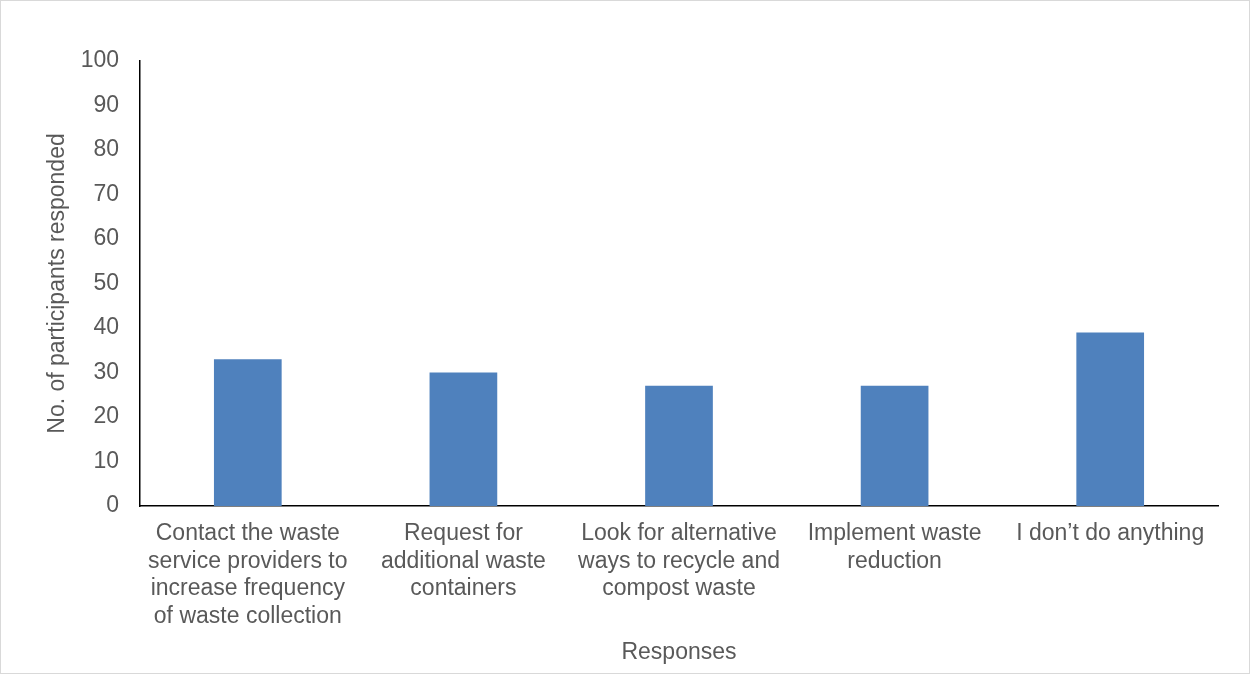 This screenshot has height=674, width=1250. Describe the element at coordinates (99, 59) in the screenshot. I see `y-tick-label: 100` at that location.